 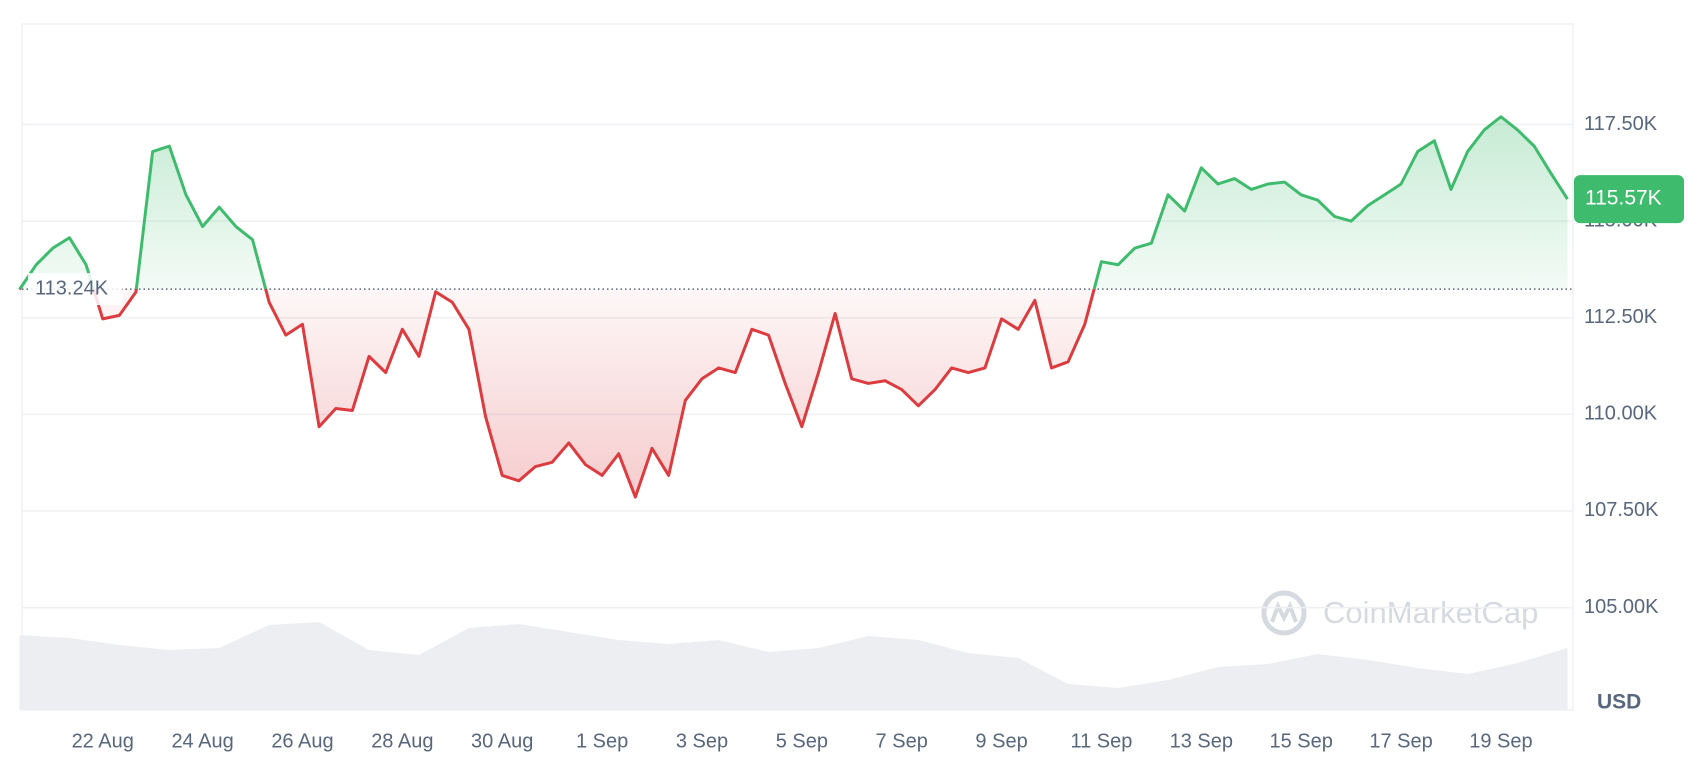 I want to click on x-tick-label: 11 Sep, so click(x=1101, y=741).